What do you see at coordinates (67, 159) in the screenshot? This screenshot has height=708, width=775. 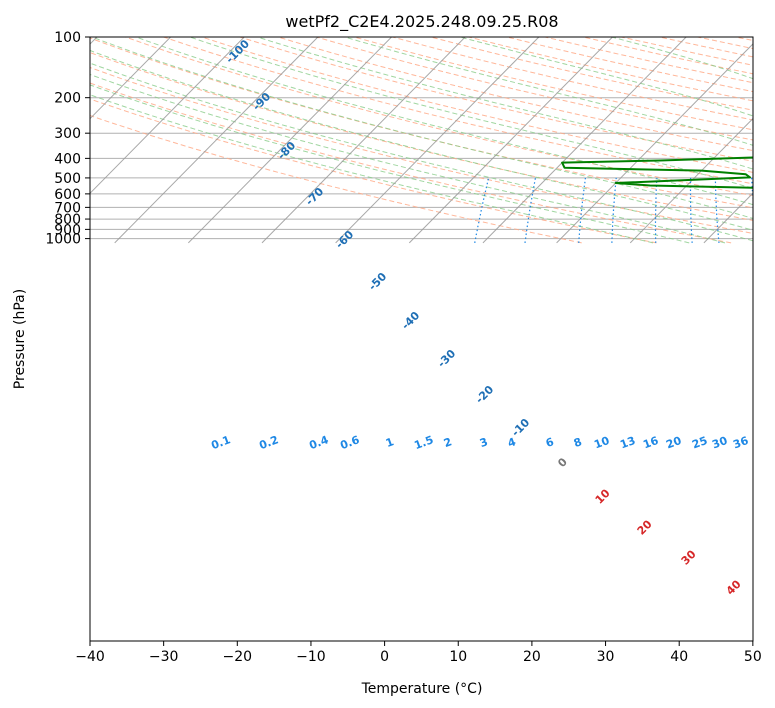 I see `y-tick-label: 400` at bounding box center [67, 159].